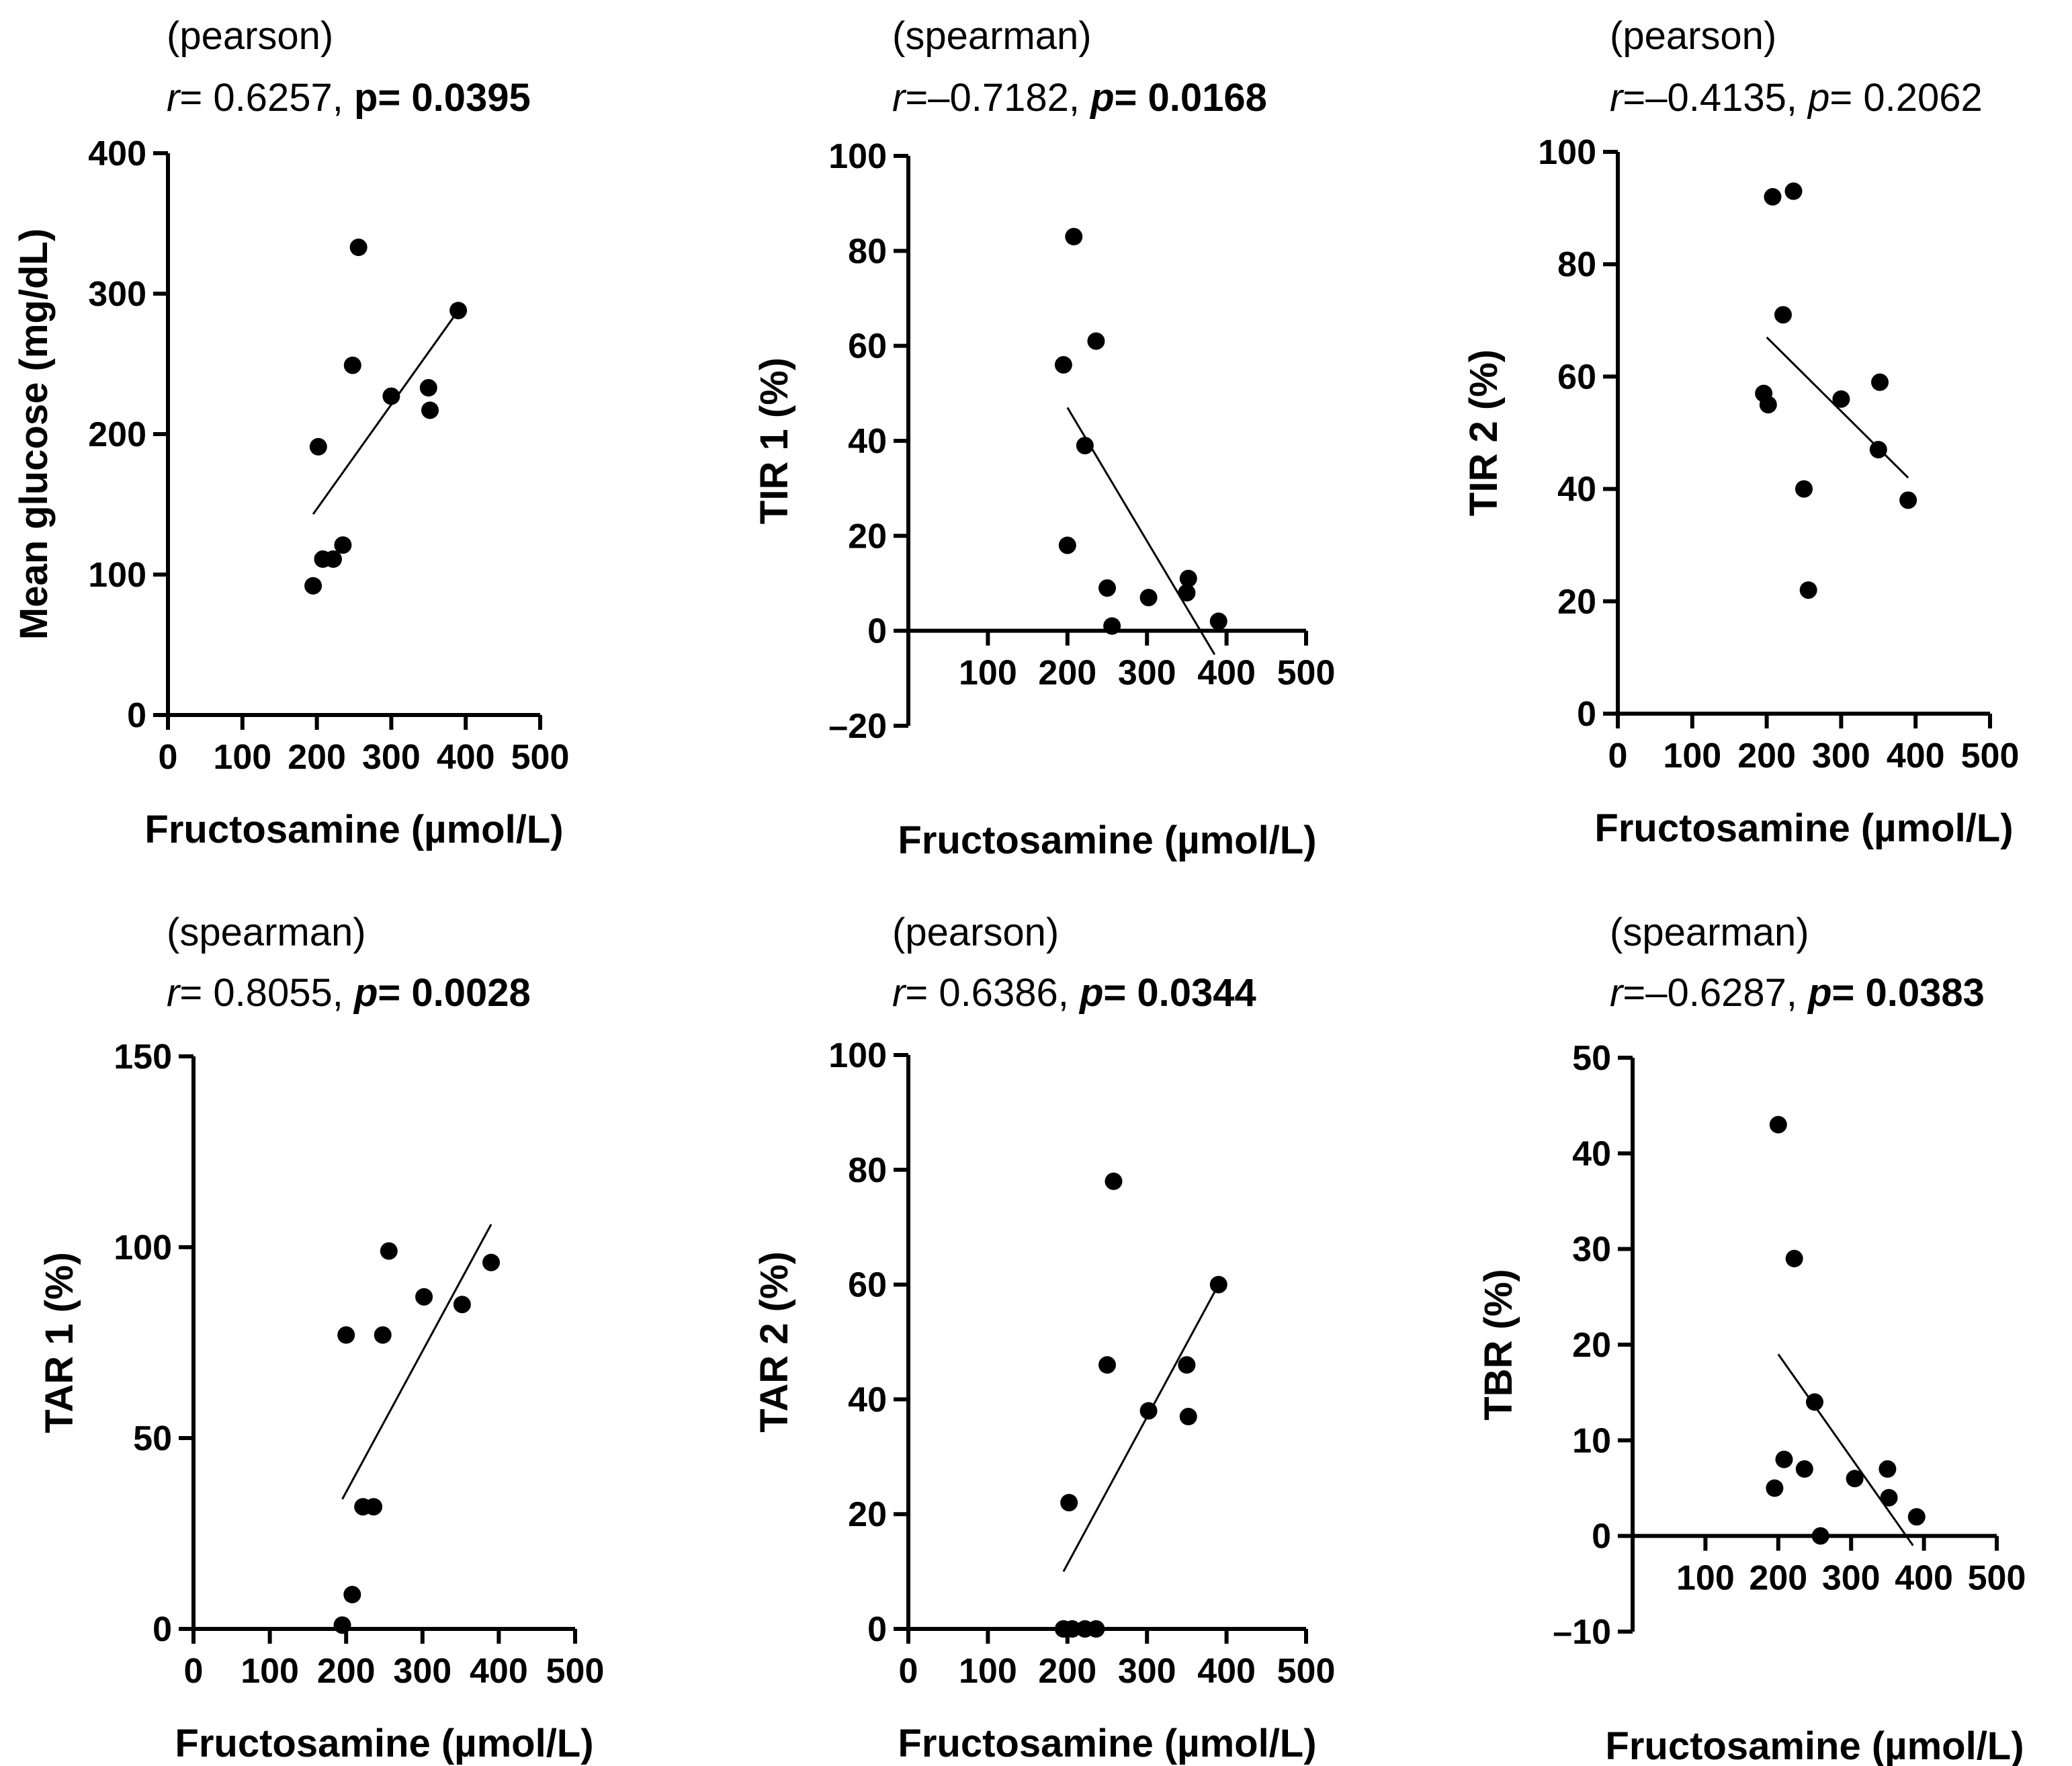 This screenshot has height=1766, width=2072. What do you see at coordinates (349, 97) in the screenshot?
I see `correlation-stats: r= 0.6257, p= 0.0395` at bounding box center [349, 97].